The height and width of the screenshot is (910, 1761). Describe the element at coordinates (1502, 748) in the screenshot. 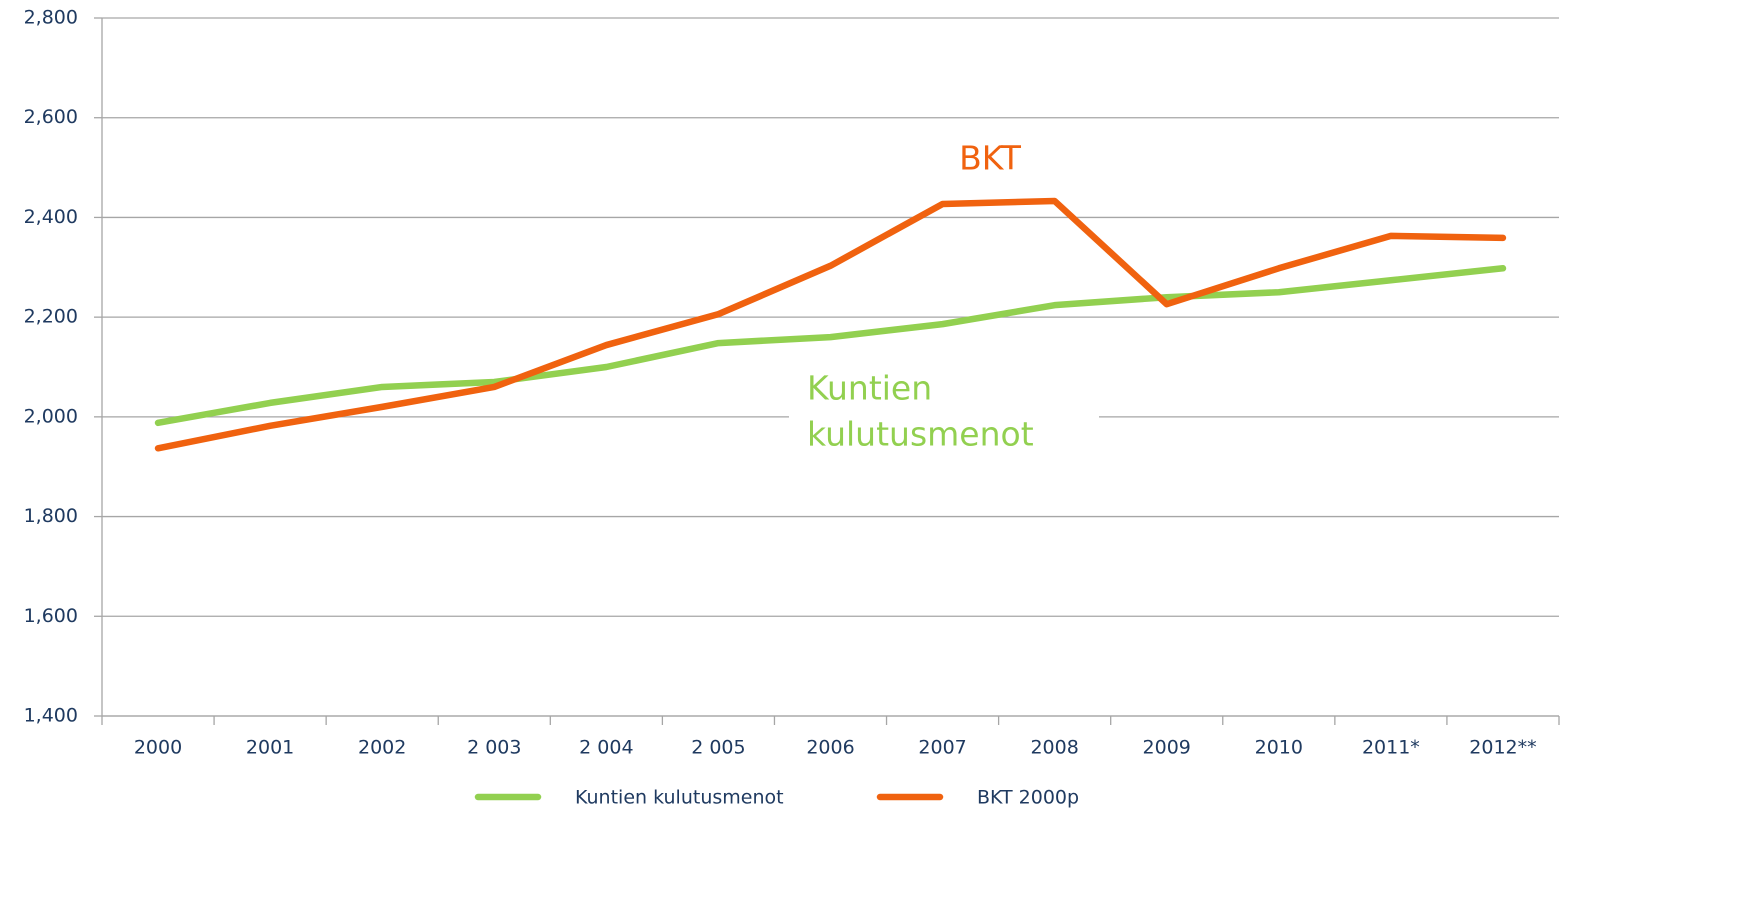

I see `x-tick-label: 2012**` at that location.